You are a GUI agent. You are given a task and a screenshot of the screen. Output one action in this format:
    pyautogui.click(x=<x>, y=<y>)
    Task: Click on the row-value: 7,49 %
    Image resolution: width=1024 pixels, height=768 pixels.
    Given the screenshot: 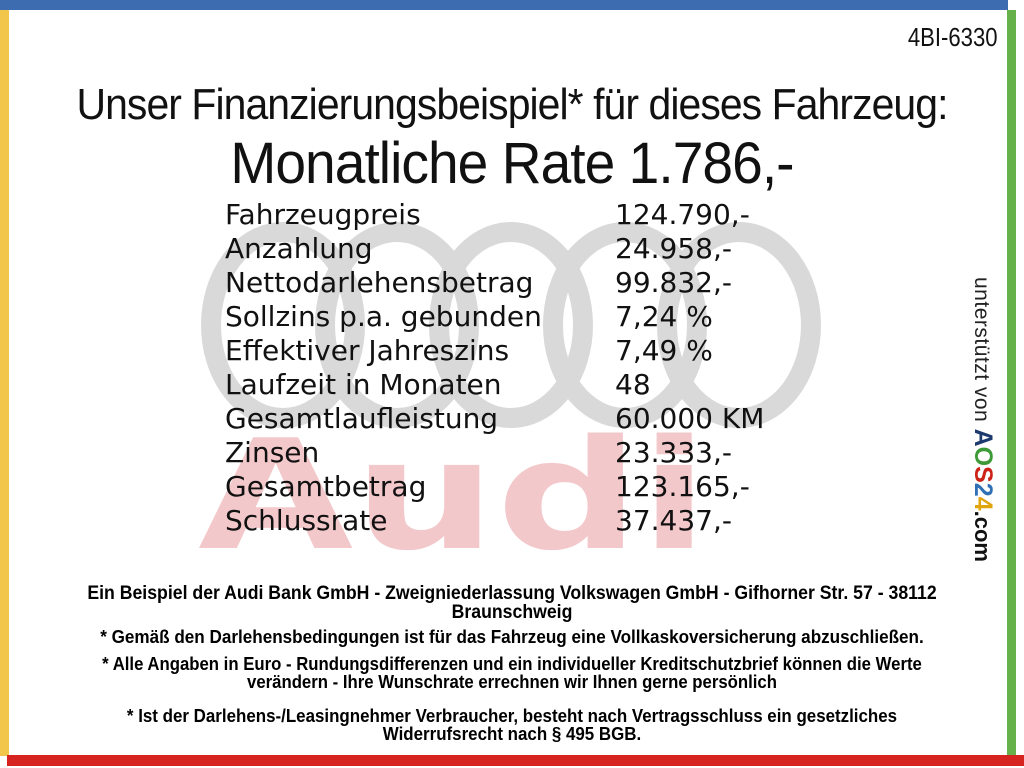 What is the action you would take?
    pyautogui.click(x=664, y=350)
    